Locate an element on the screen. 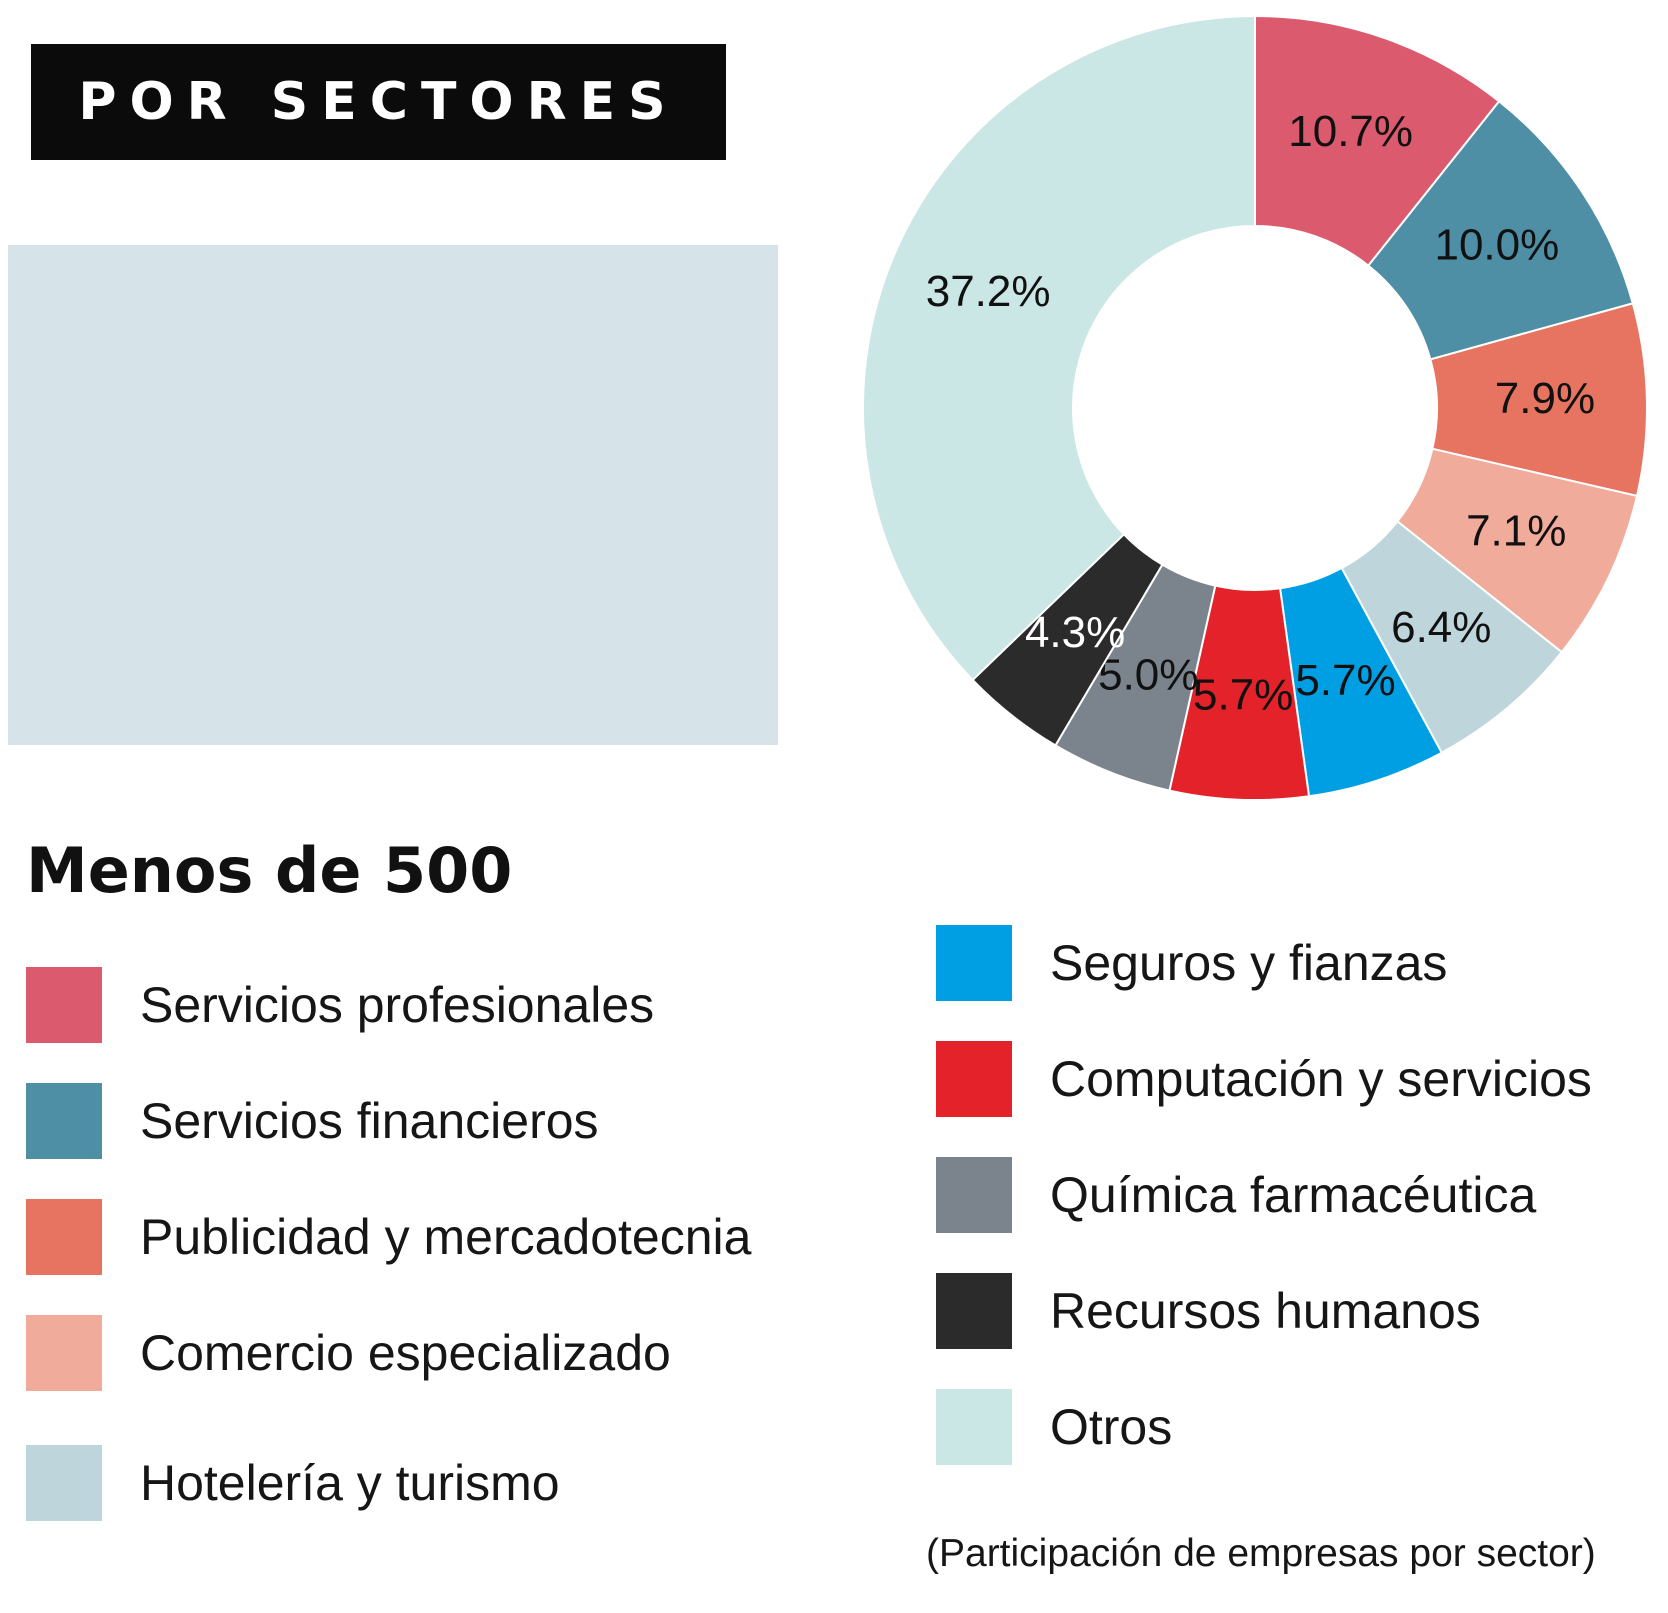 This screenshot has width=1668, height=1613. legend-label: Química farmacéutica is located at coordinates (1293, 1195).